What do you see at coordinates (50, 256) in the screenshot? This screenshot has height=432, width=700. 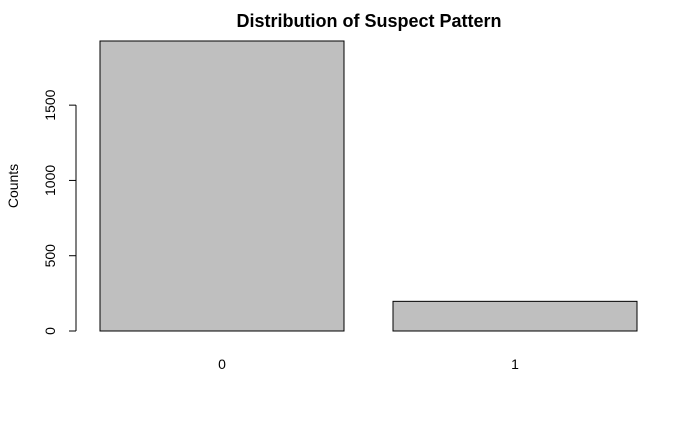 I see `y-tick-label: 500` at bounding box center [50, 256].